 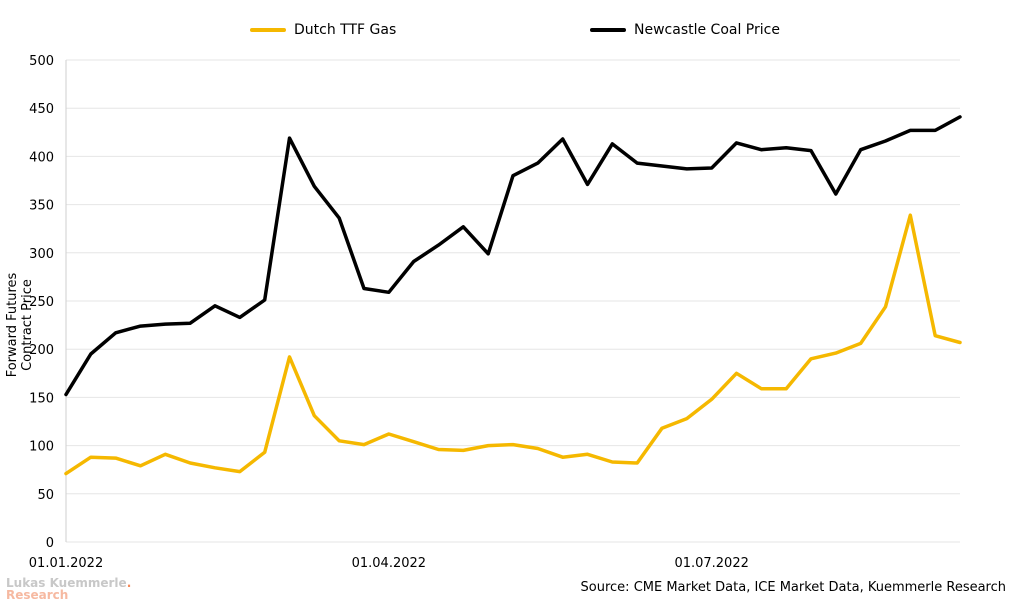 What do you see at coordinates (41, 109) in the screenshot?
I see `y-tick-label: 450` at bounding box center [41, 109].